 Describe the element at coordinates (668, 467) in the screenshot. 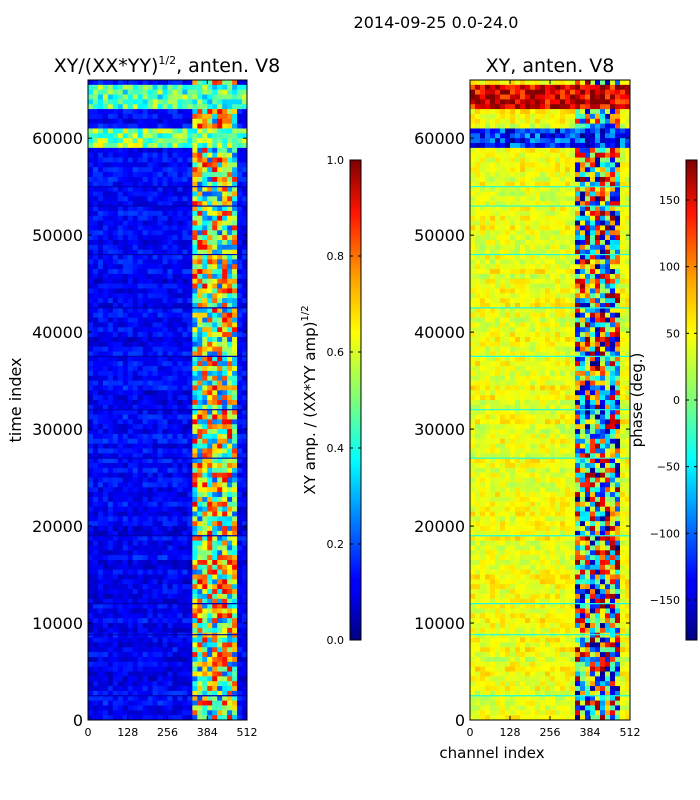

I see `colorbar-tick-label: −50` at that location.